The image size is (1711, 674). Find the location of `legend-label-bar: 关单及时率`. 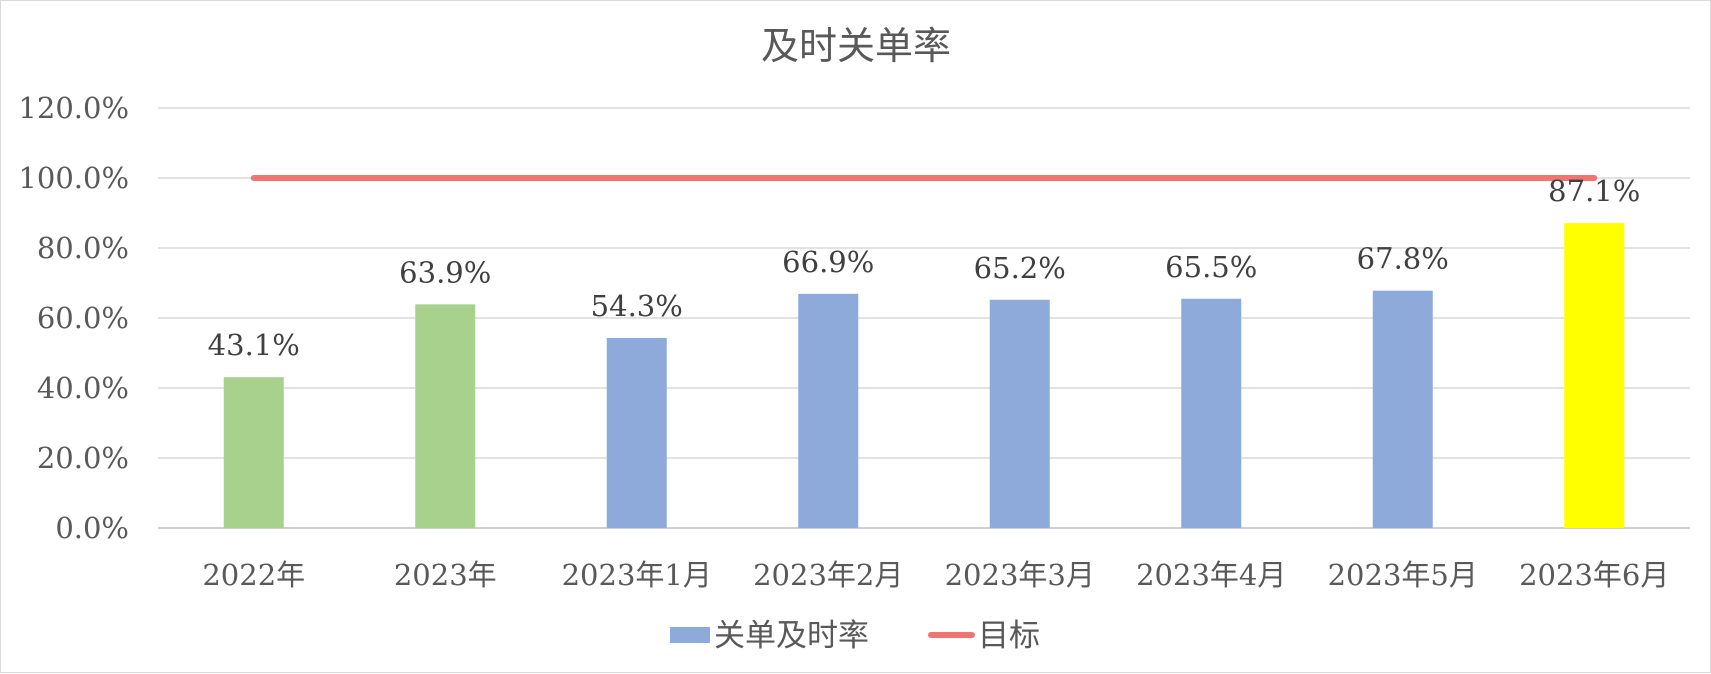

legend-label-bar: 关单及时率 is located at coordinates (791, 636).